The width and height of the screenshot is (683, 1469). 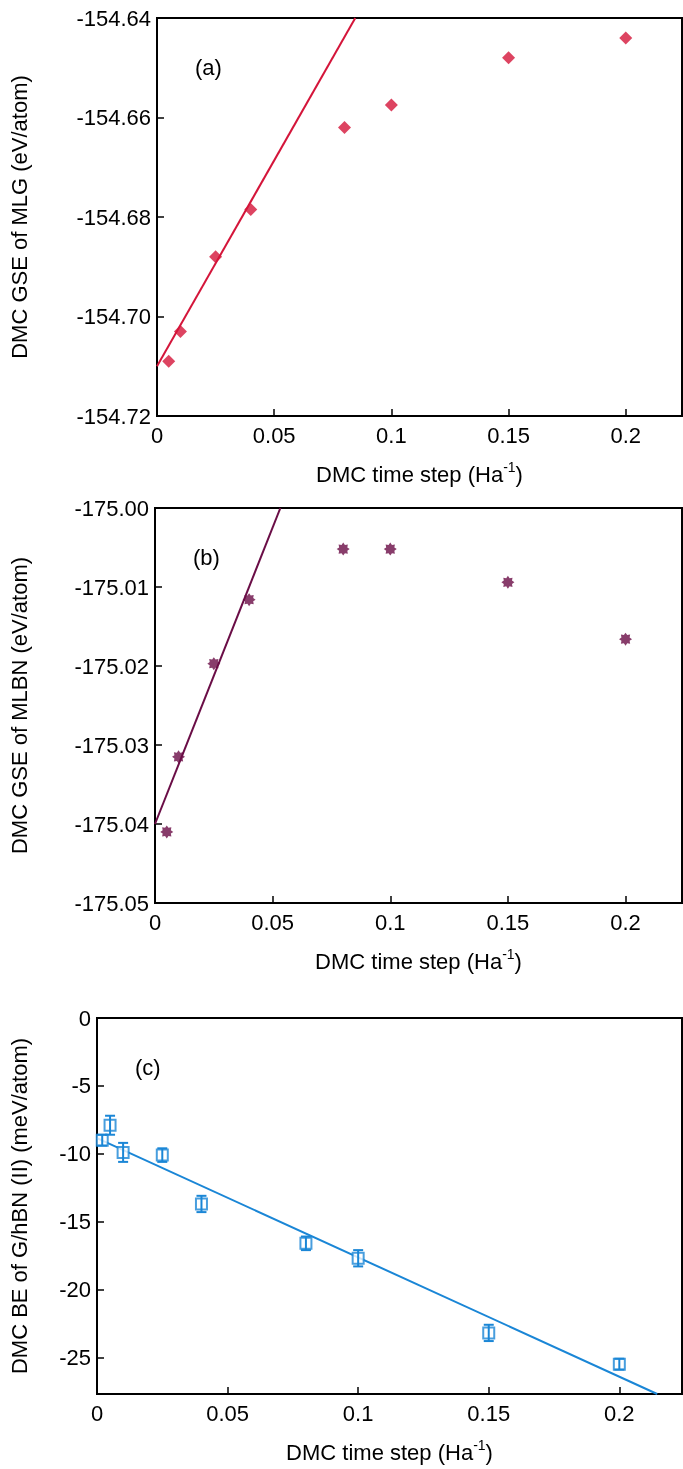 What do you see at coordinates (111, 508) in the screenshot?
I see `y-tick-label: -175.00` at bounding box center [111, 508].